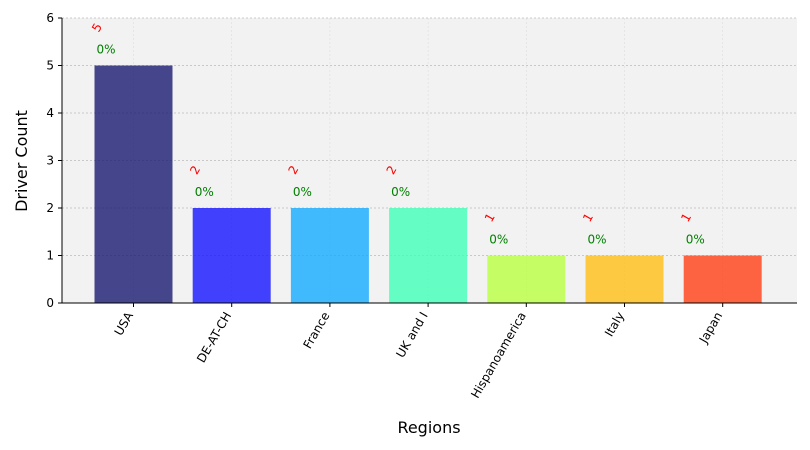 The width and height of the screenshot is (810, 450). Describe the element at coordinates (498, 355) in the screenshot. I see `x-tick-label: Hispanoamerica` at that location.